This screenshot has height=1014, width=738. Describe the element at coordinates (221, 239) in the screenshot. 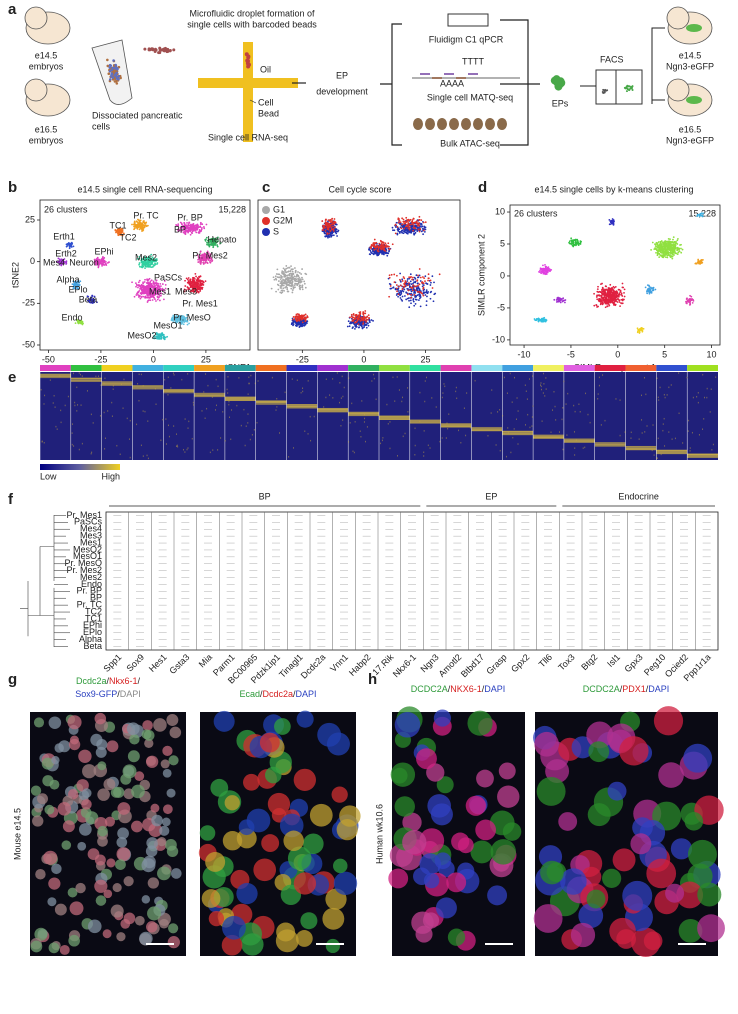

I see `cluster-label: Hepato` at that location.